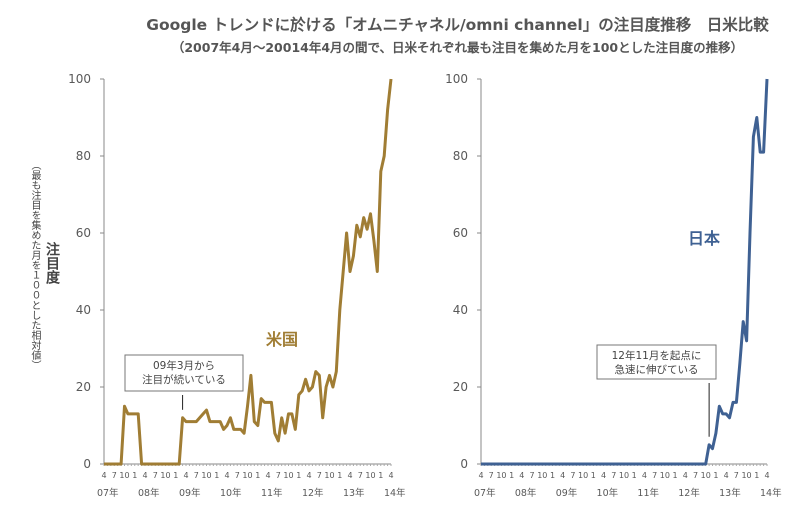 This screenshot has height=511, width=801. What do you see at coordinates (460, 156) in the screenshot?
I see `japan-y-tick-label: 80` at bounding box center [460, 156].